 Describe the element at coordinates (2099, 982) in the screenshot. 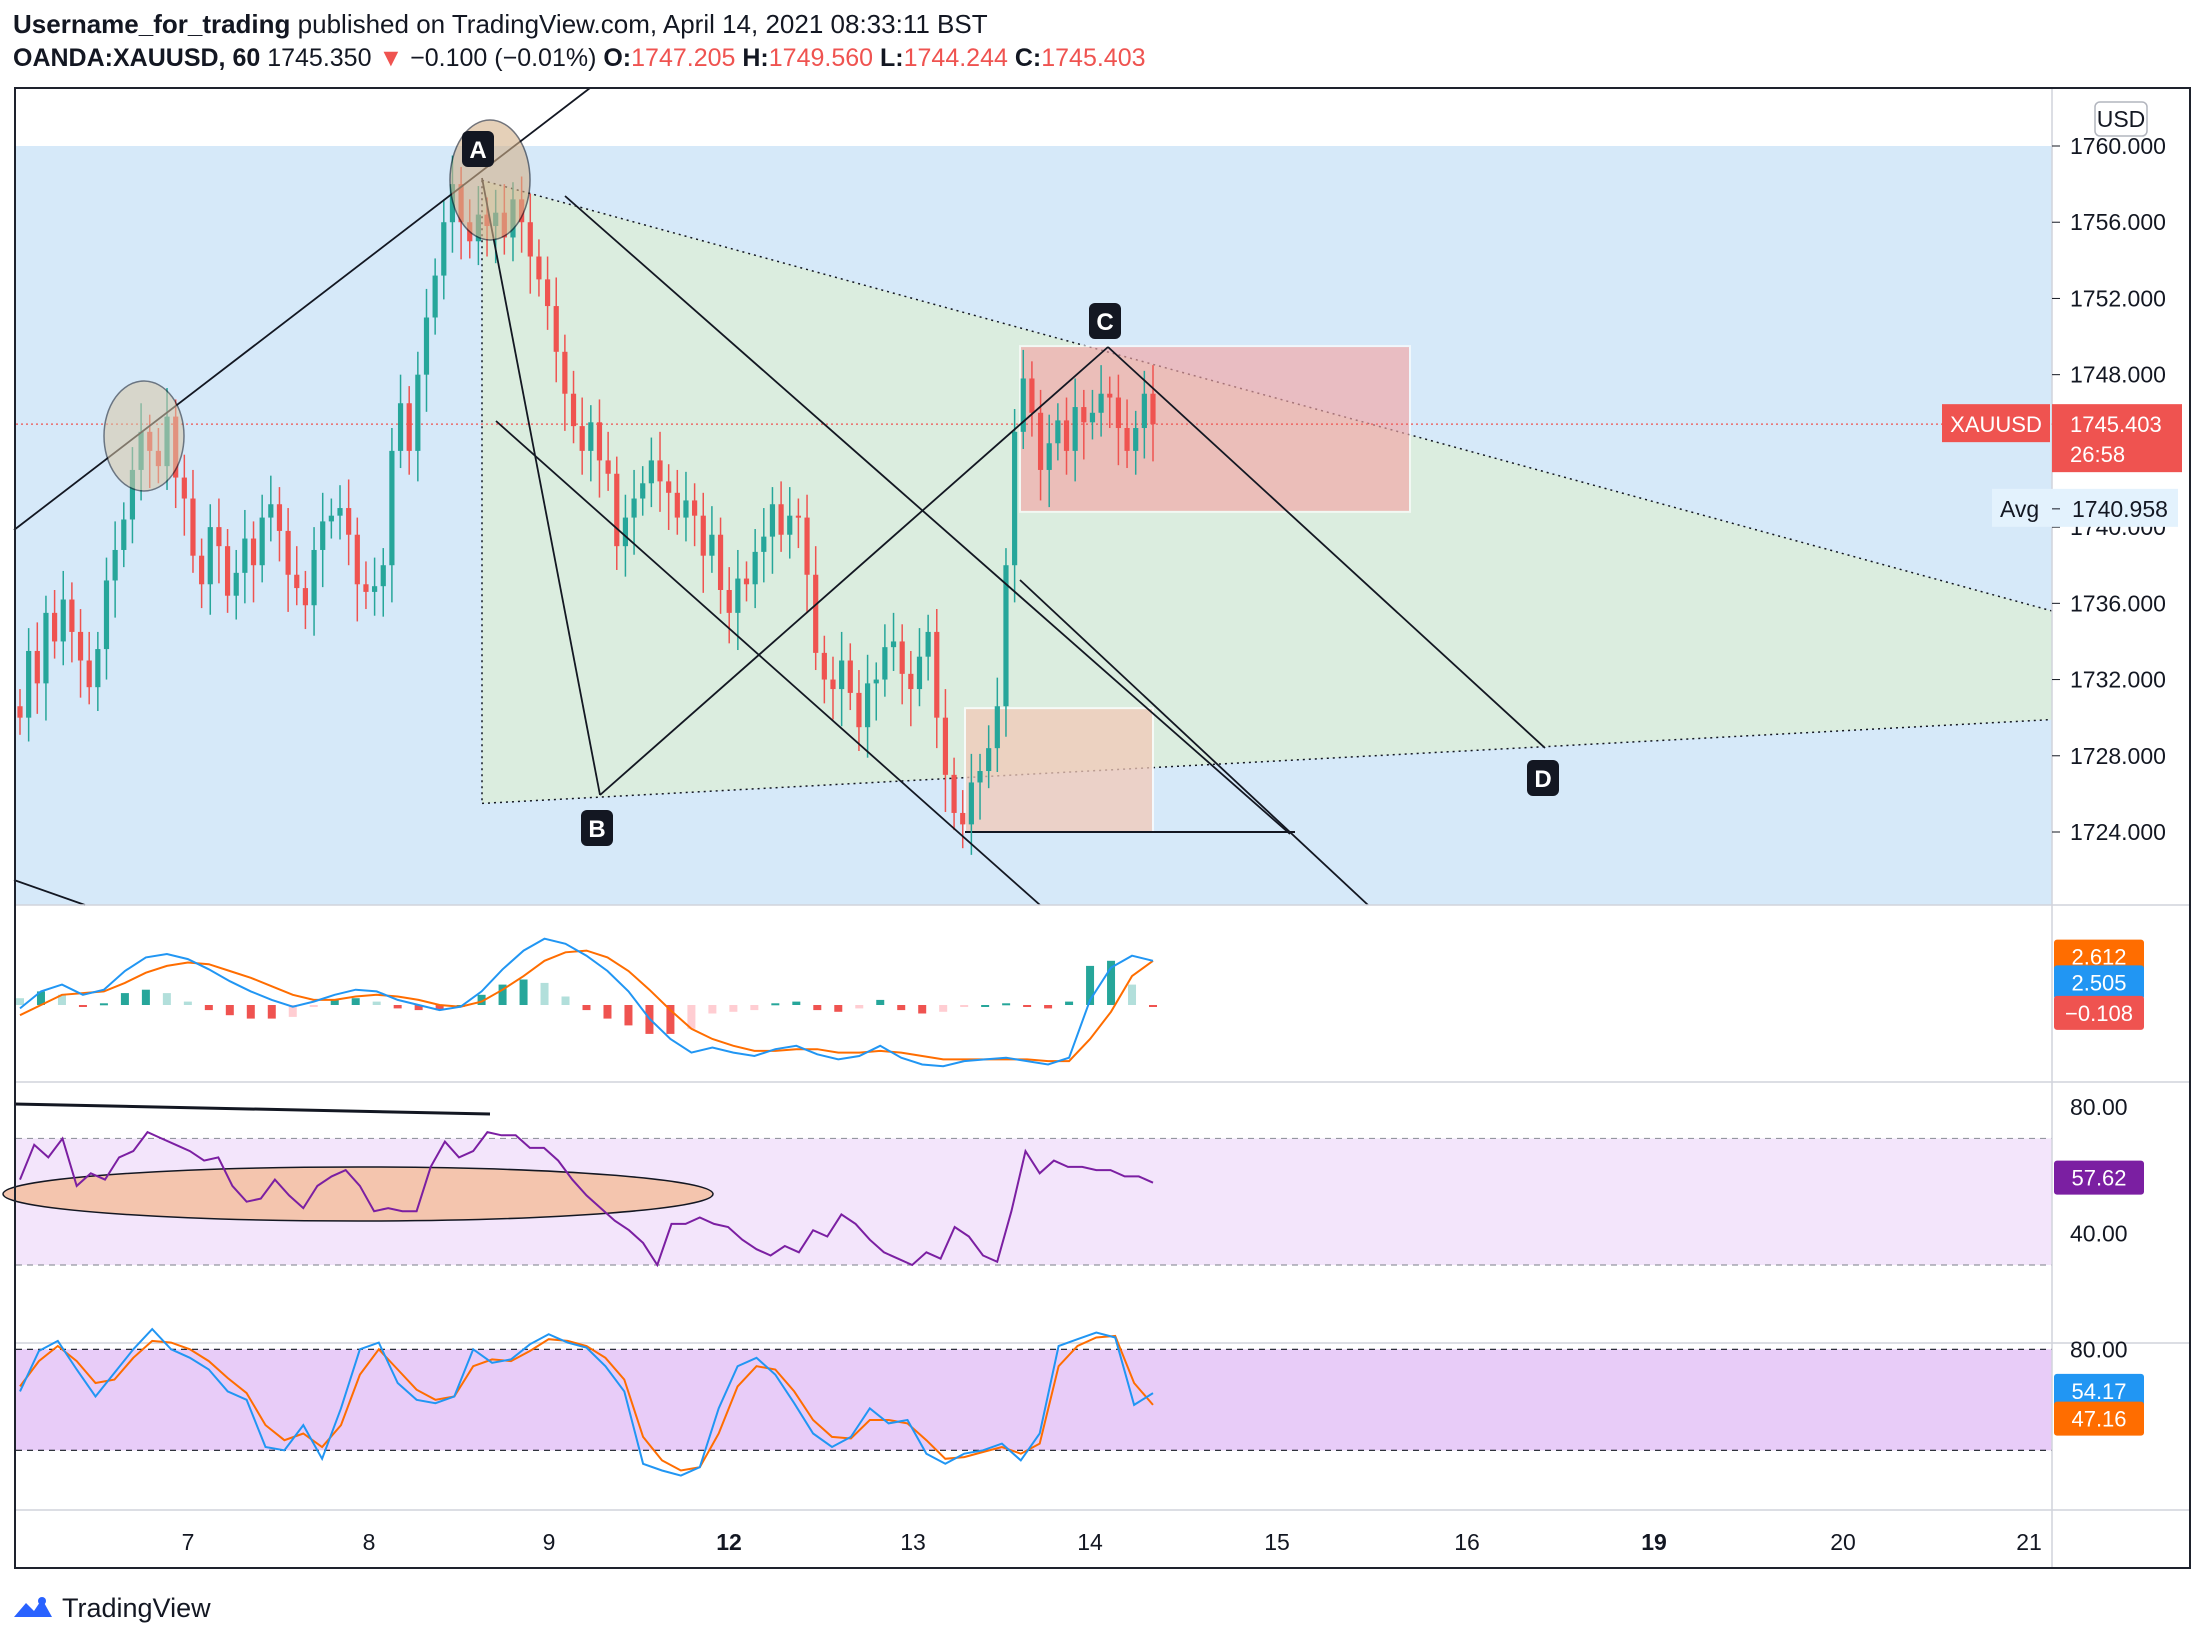

I see `macd-line-tag-bg` at that location.